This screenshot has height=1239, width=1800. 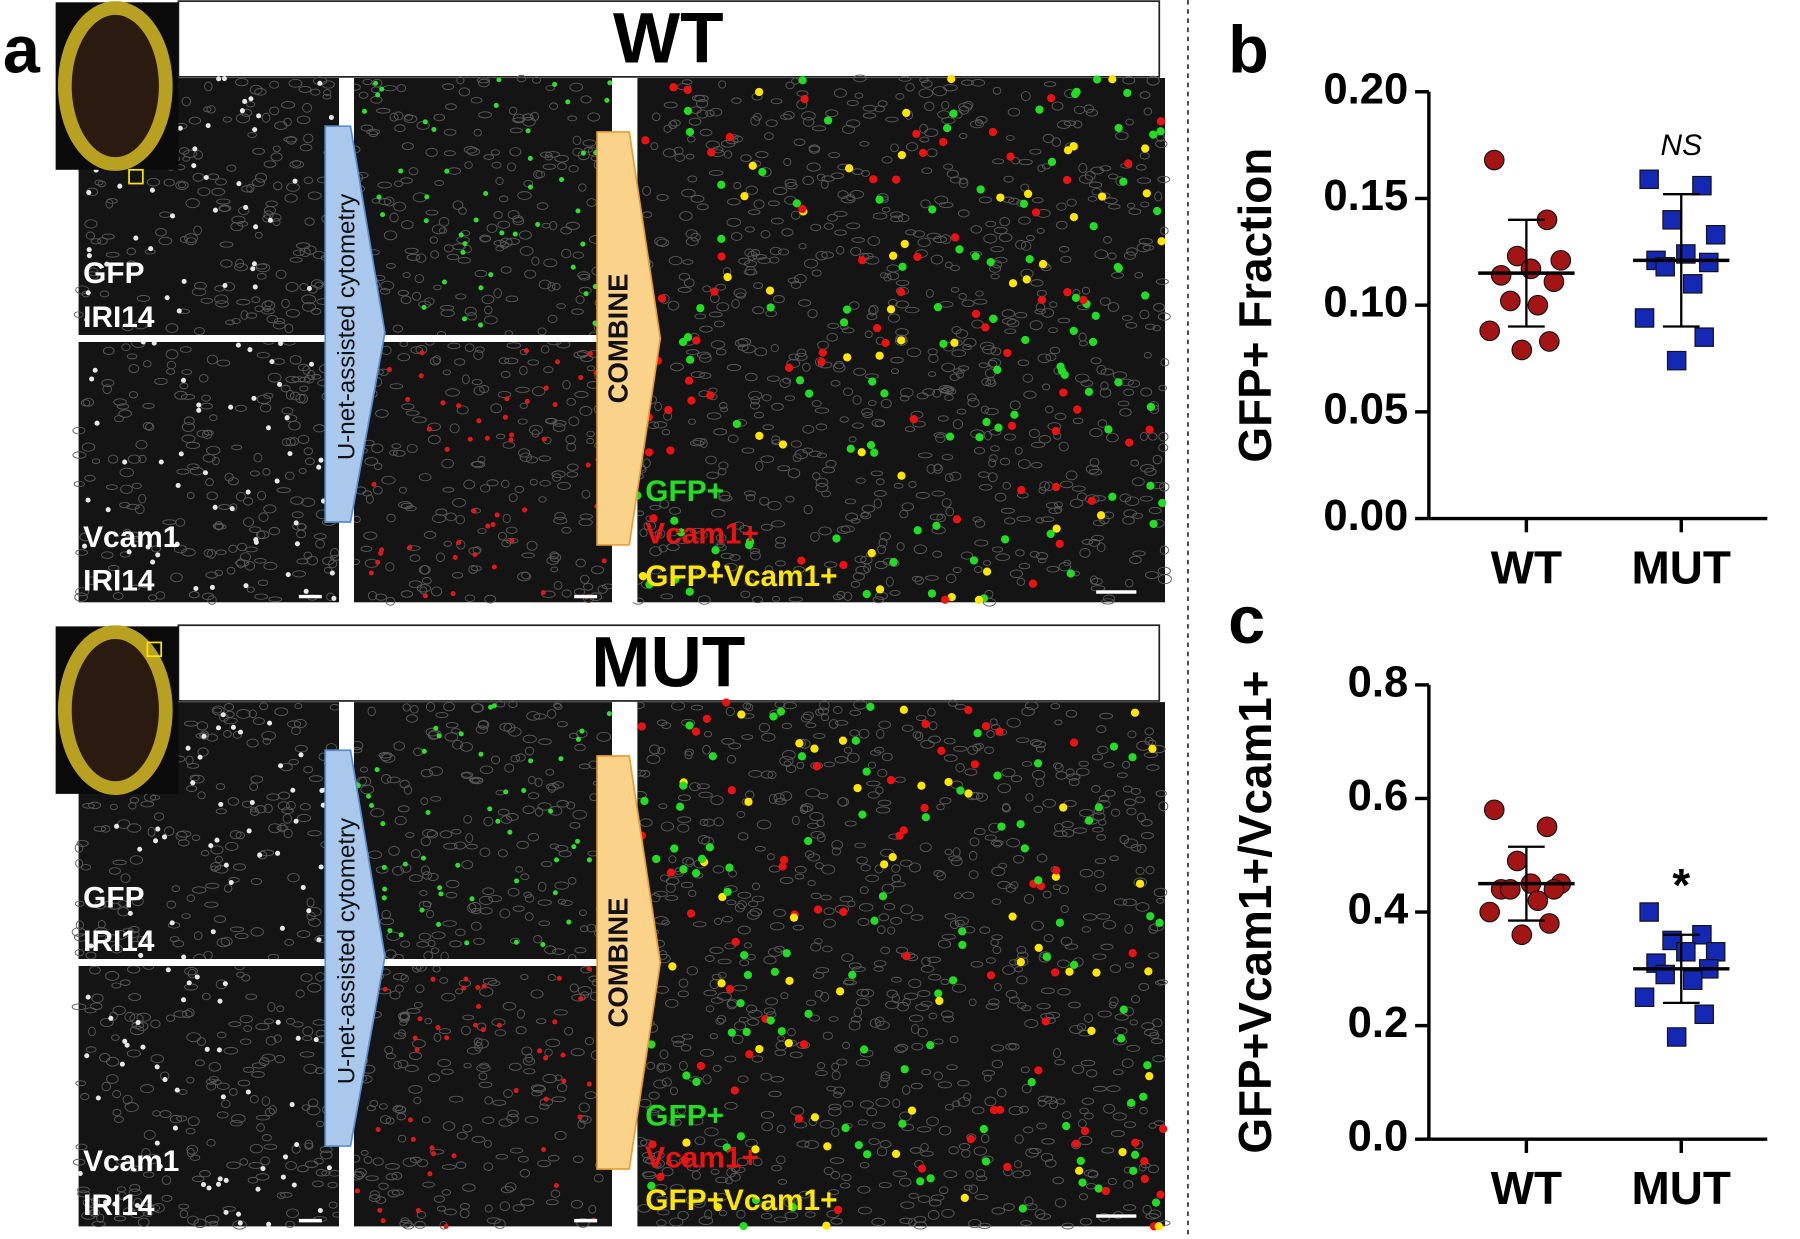 I want to click on condition-label: IRI14, so click(x=119, y=1205).